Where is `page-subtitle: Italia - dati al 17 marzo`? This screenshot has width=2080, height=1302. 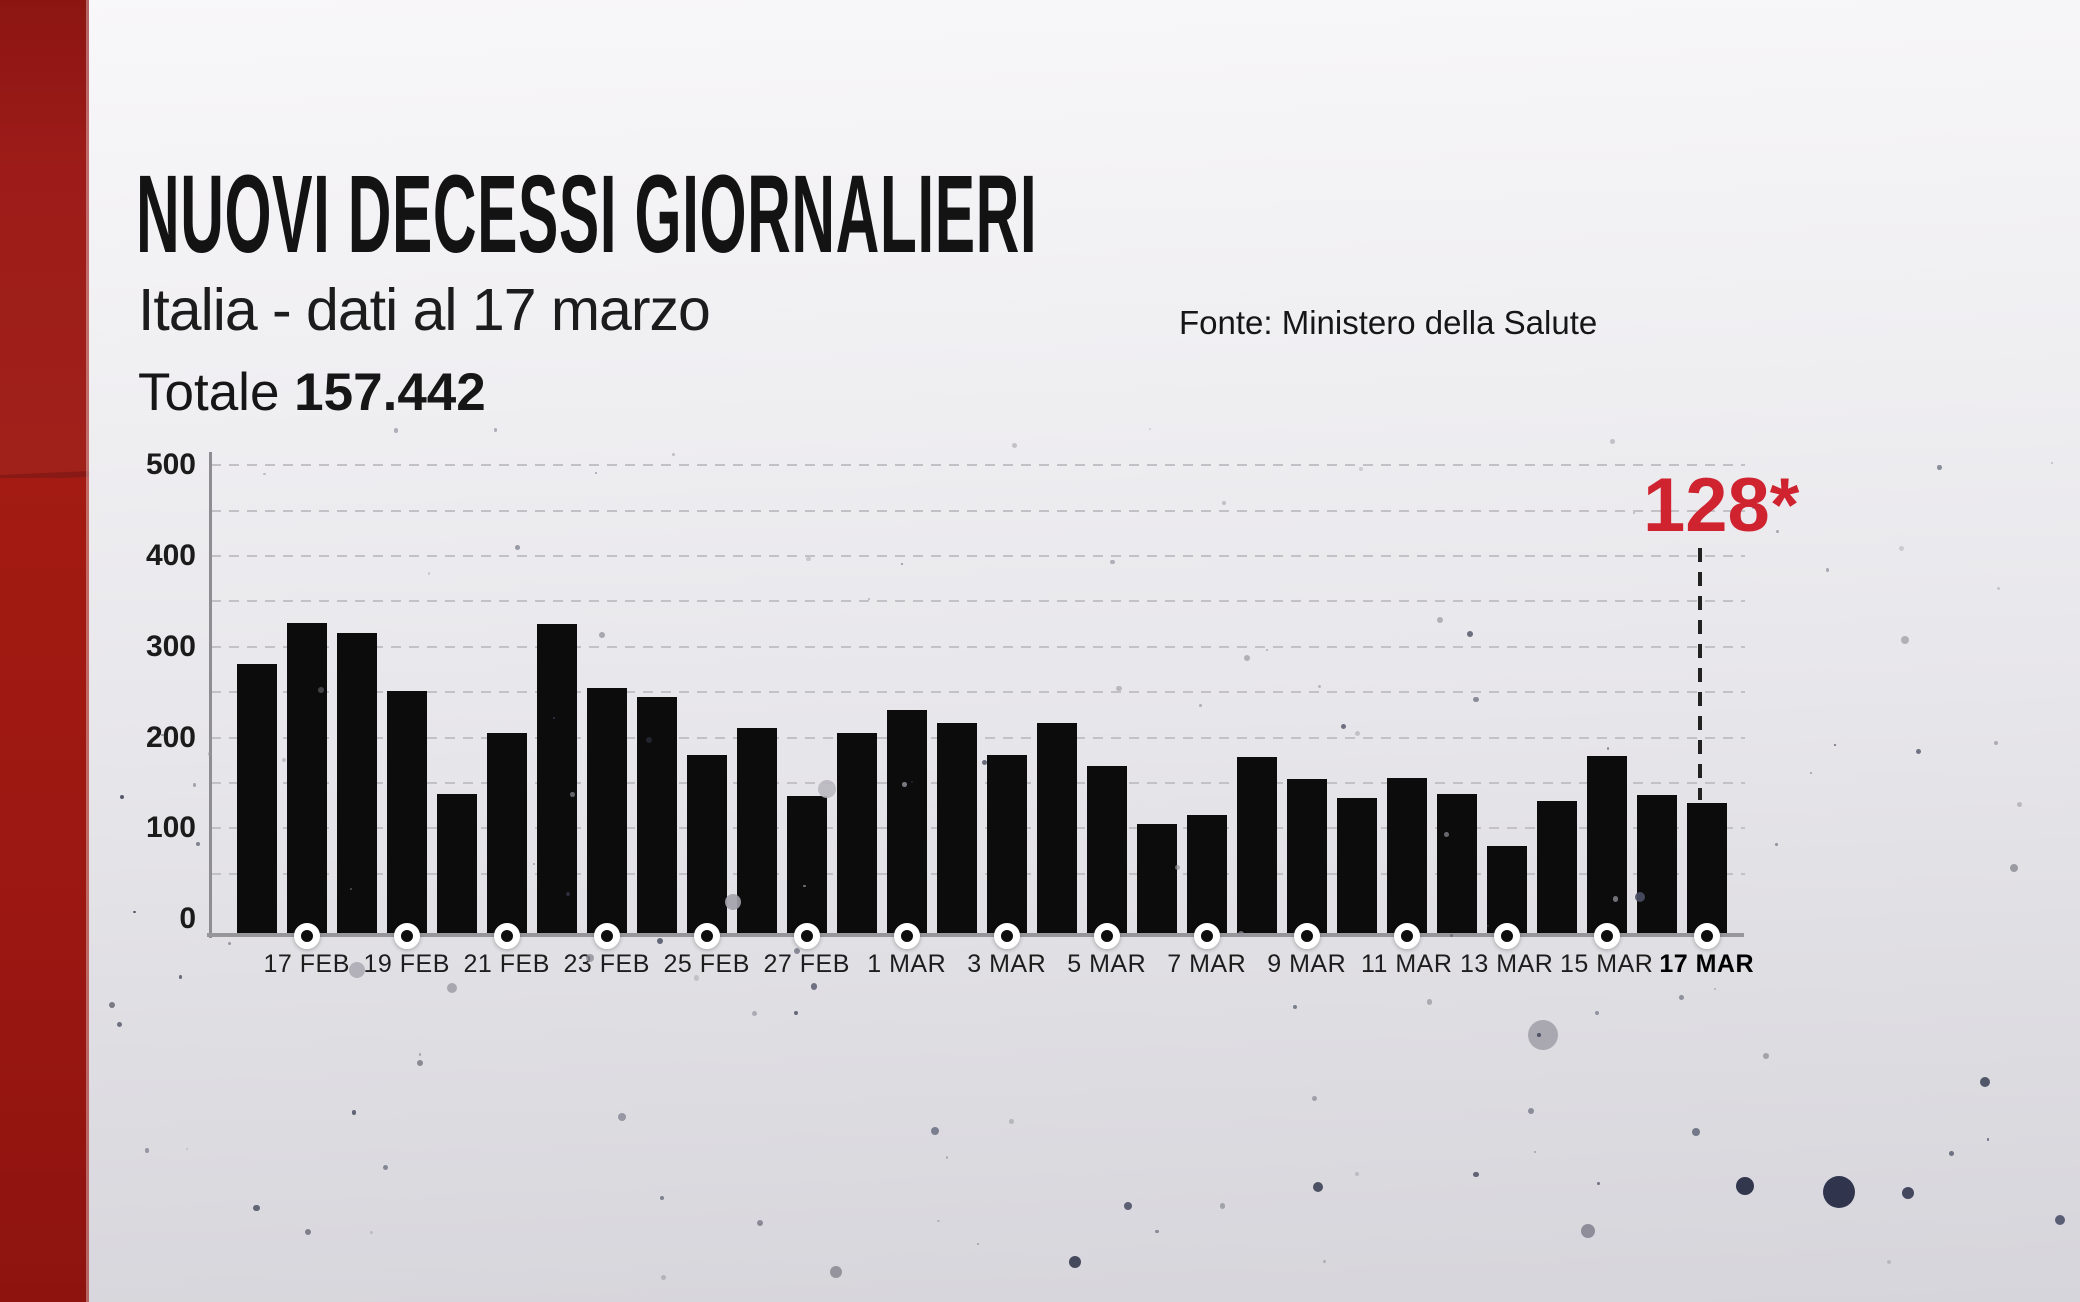
page-subtitle: Italia - dati al 17 marzo is located at coordinates (424, 310).